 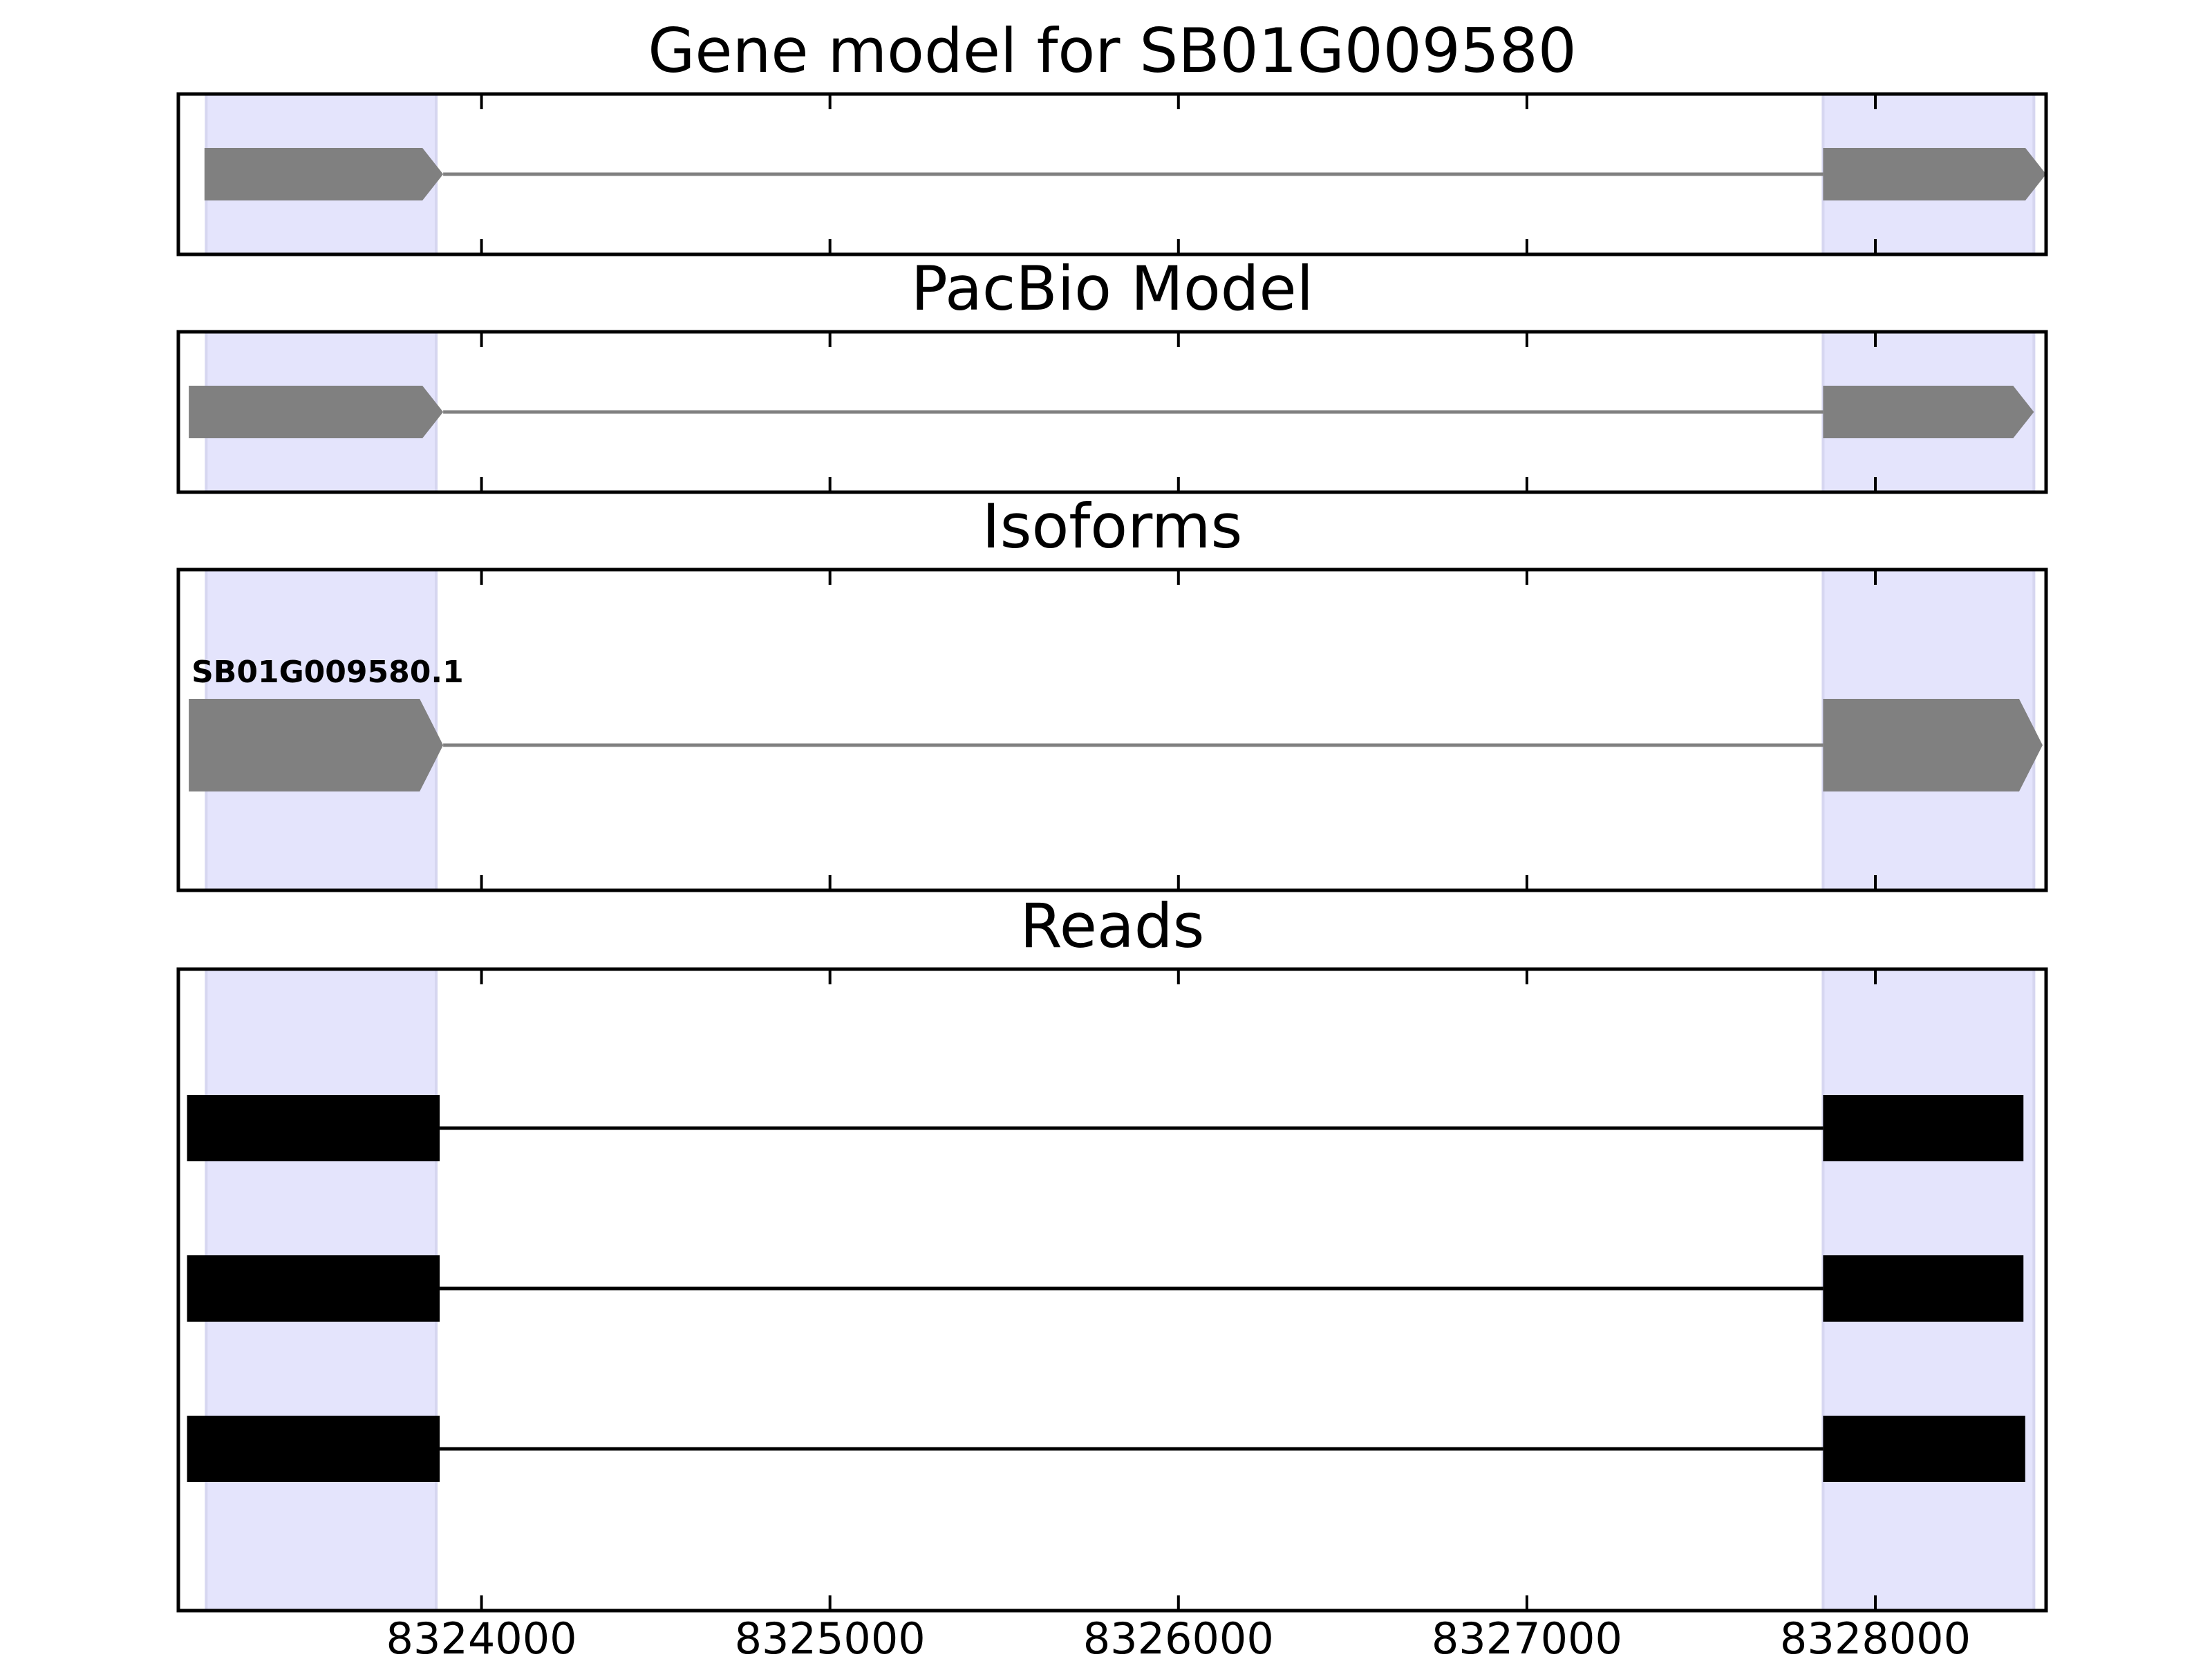 What do you see at coordinates (1178, 1636) in the screenshot?
I see `x-tick-label: 8326000` at bounding box center [1178, 1636].